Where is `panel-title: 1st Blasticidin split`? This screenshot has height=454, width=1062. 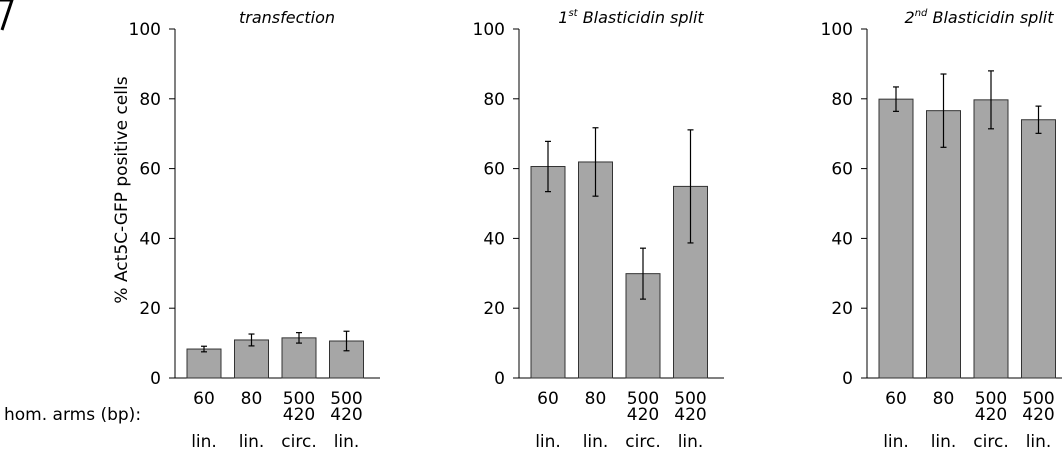
panel-title: 1st Blasticidin split is located at coordinates (631, 17).